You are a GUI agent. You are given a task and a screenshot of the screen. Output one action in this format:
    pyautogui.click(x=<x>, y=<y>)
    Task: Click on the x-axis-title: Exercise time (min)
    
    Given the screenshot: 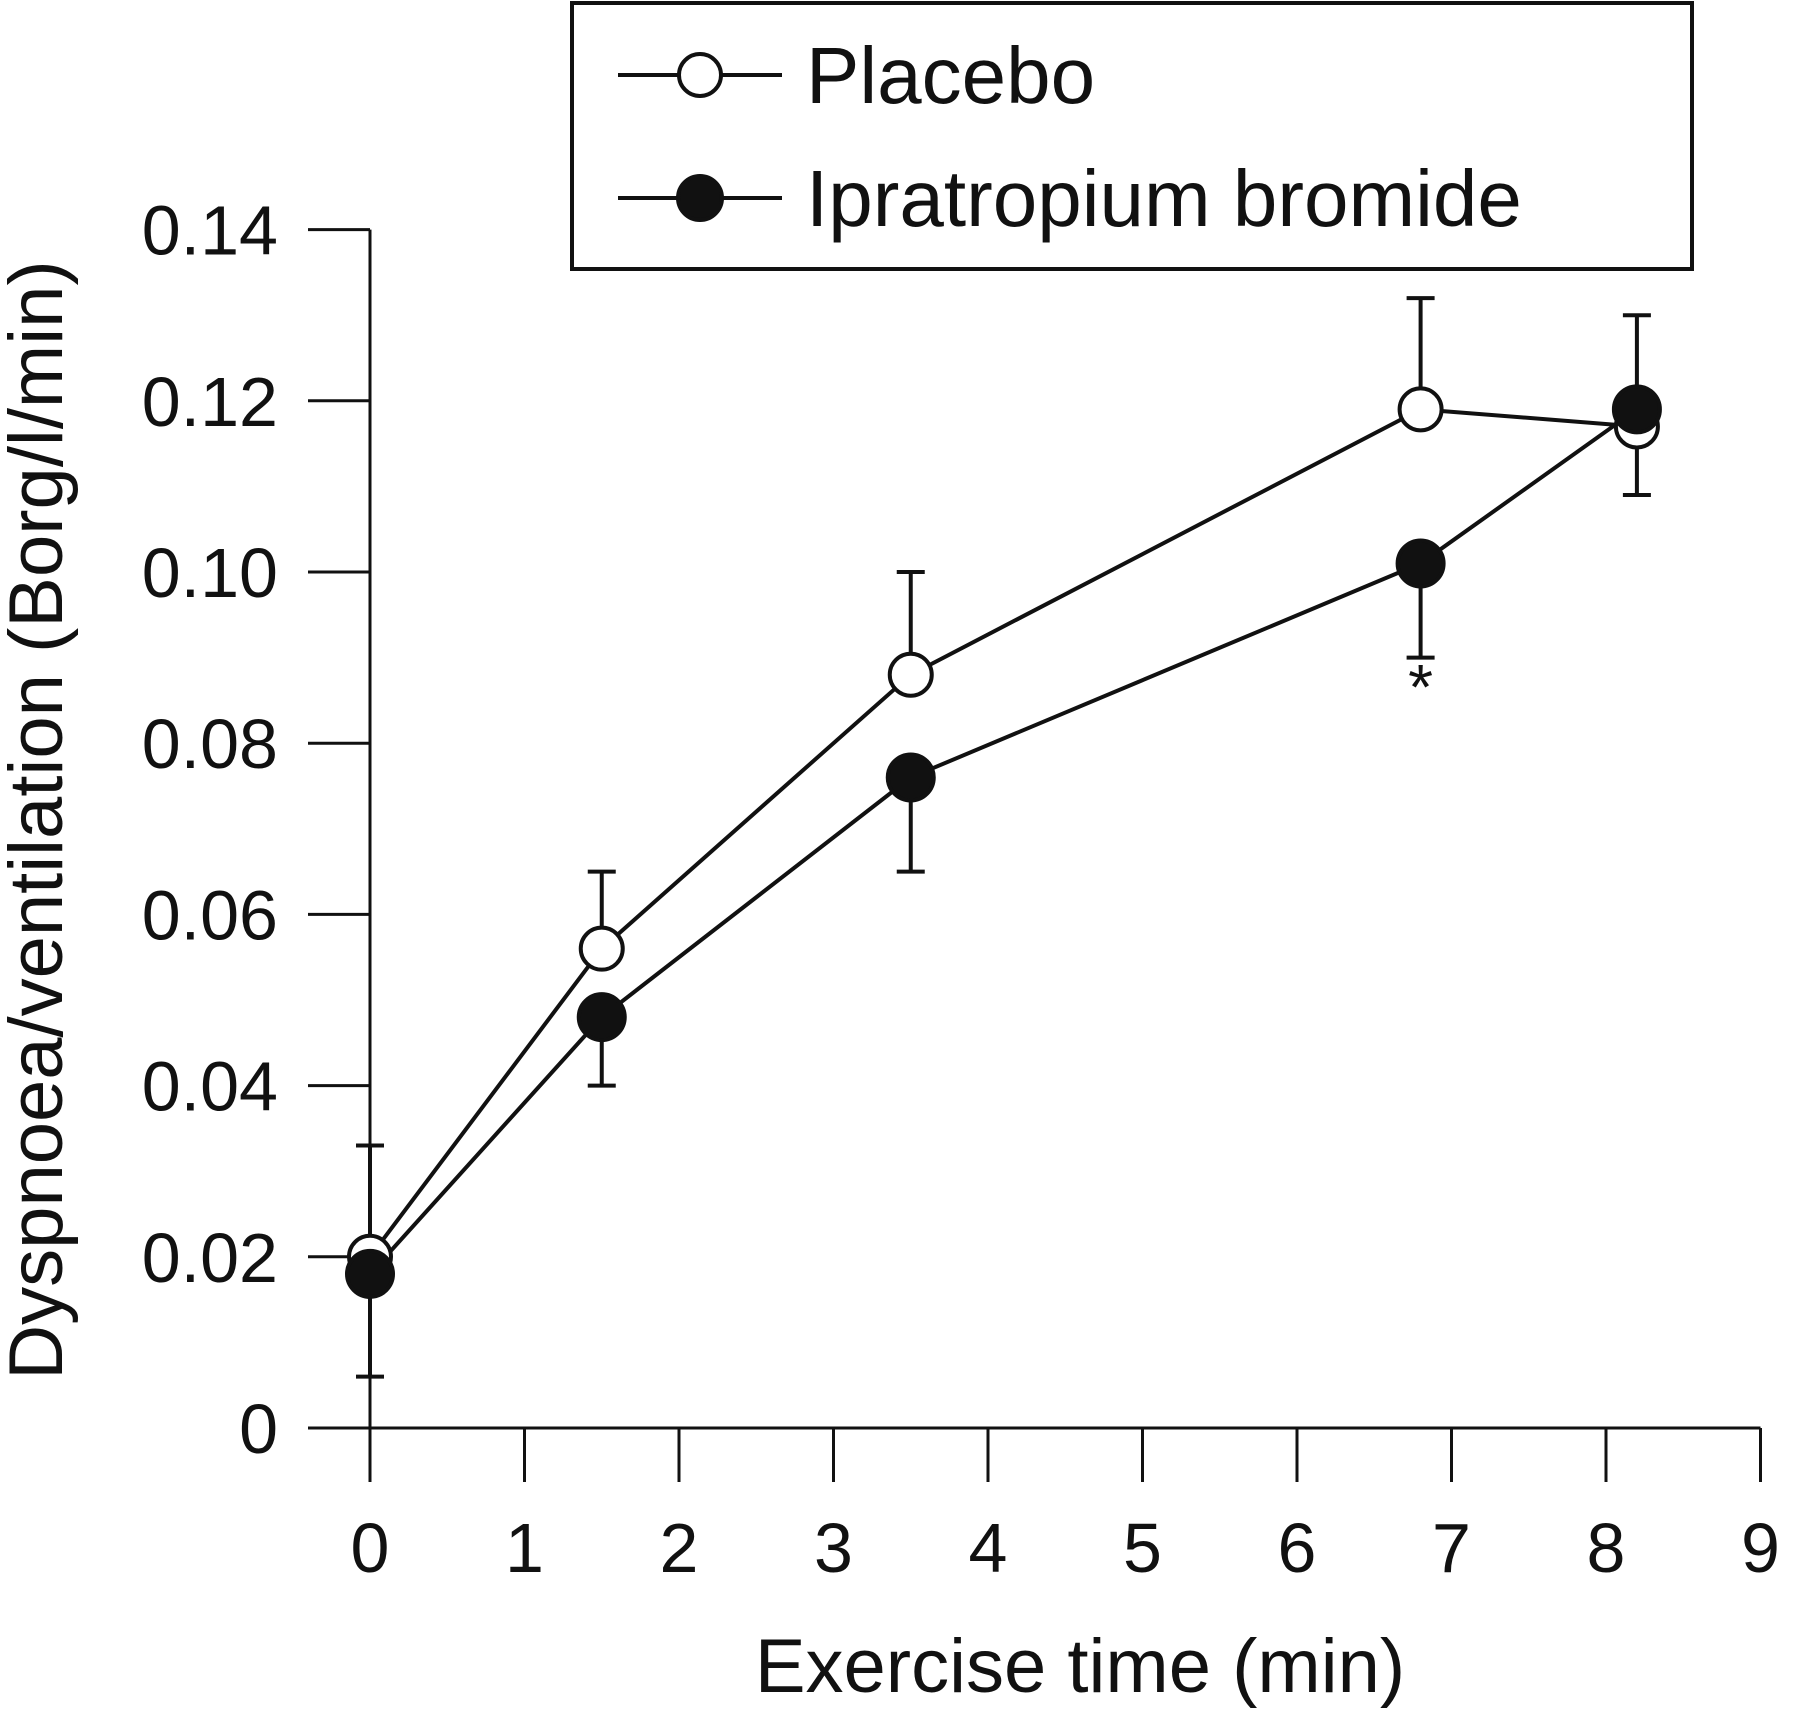 What is the action you would take?
    pyautogui.click(x=1080, y=1666)
    